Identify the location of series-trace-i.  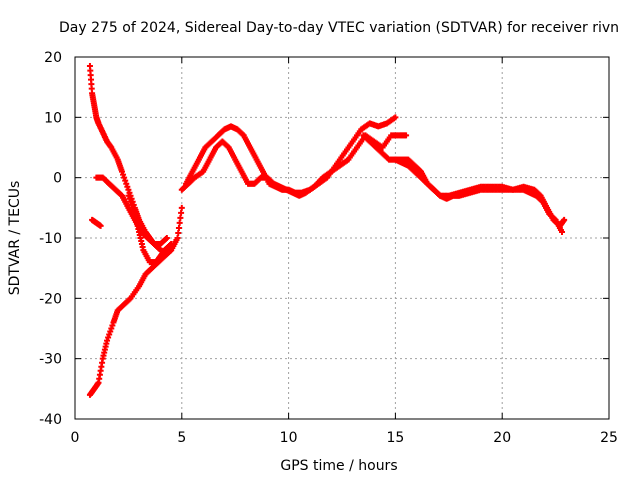
(480, 192).